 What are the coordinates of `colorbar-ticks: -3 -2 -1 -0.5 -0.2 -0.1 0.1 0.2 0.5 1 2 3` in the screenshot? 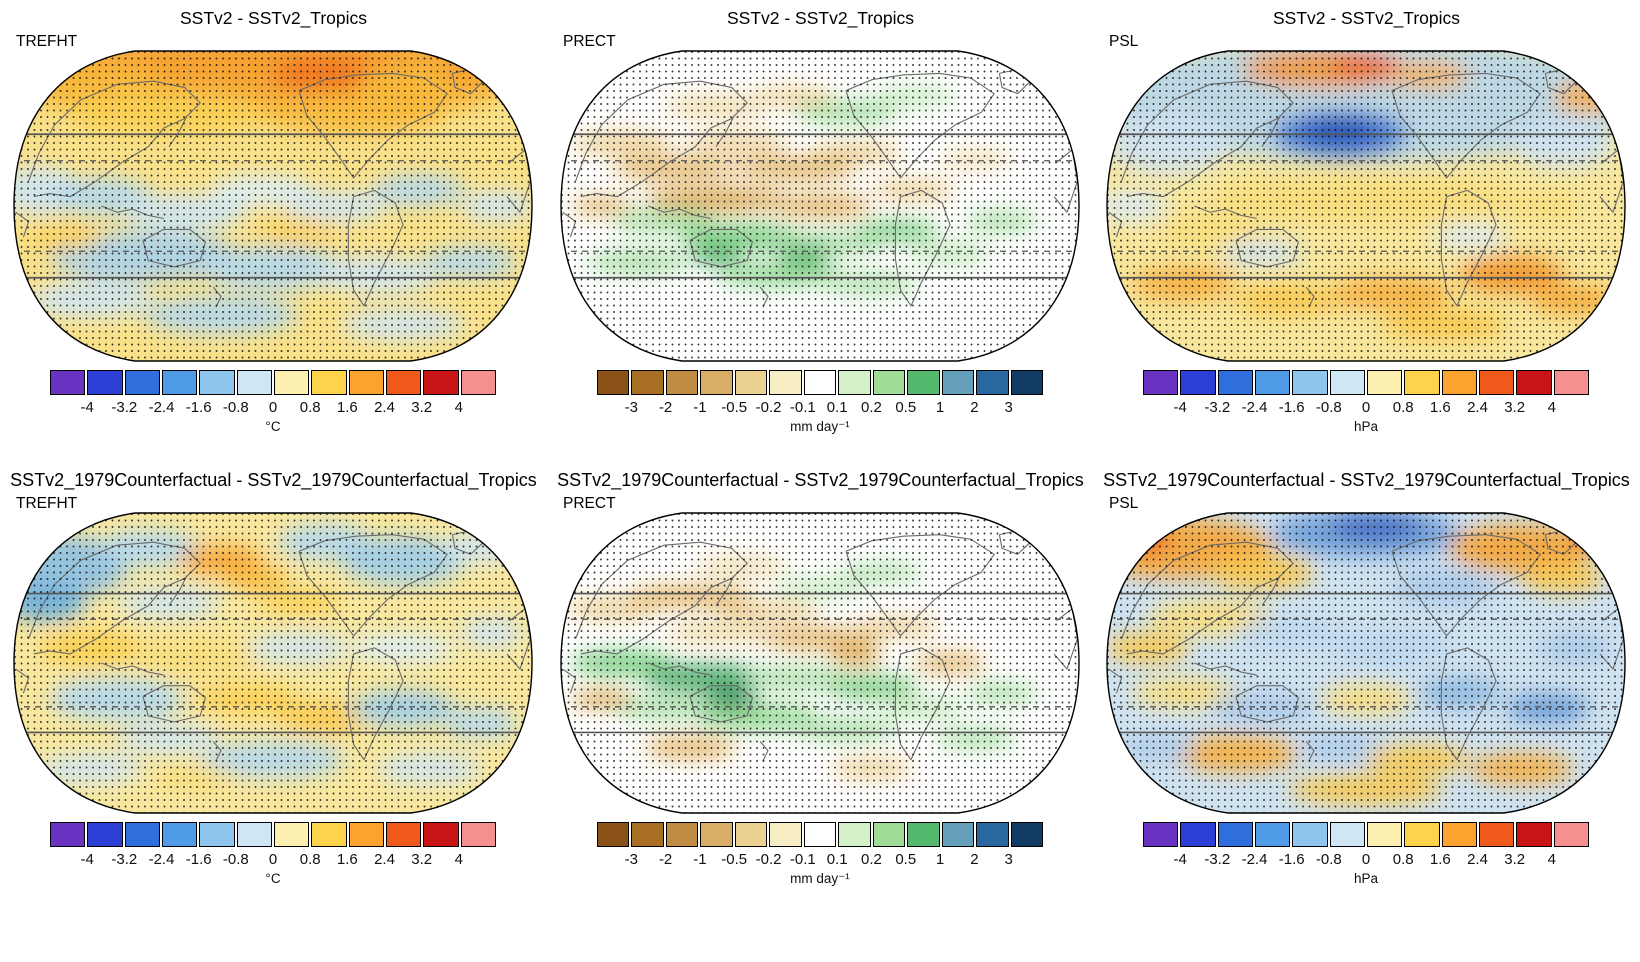 It's located at (820, 406).